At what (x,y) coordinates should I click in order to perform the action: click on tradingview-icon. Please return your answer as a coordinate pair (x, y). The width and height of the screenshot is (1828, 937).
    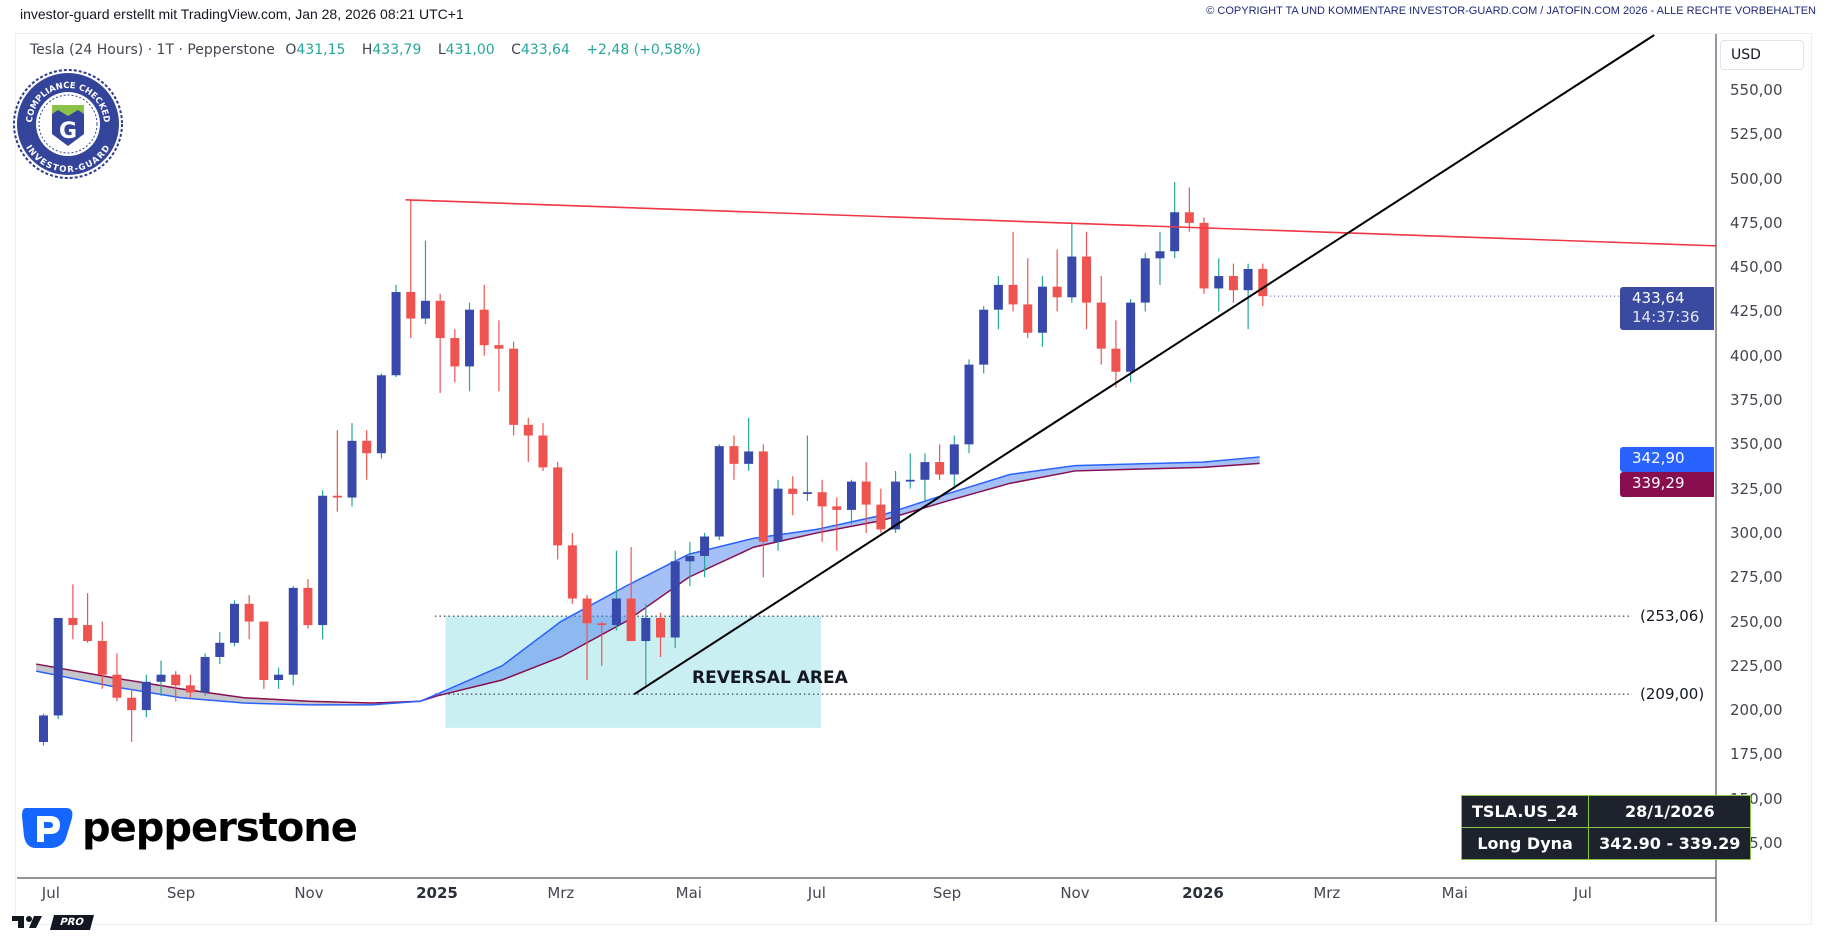
    Looking at the image, I should click on (27, 922).